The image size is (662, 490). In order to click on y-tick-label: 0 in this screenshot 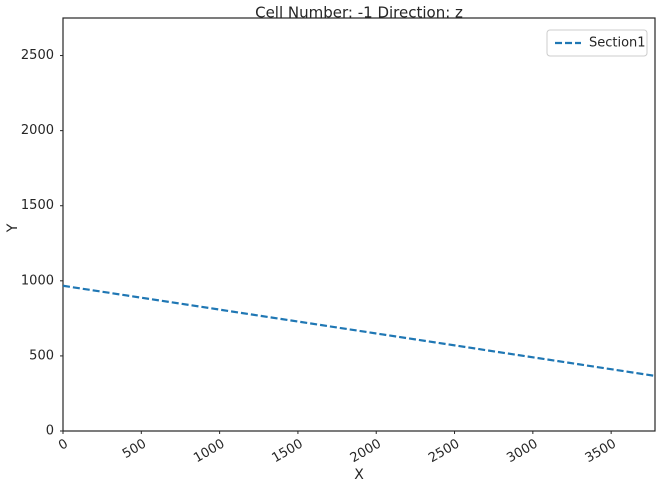, I will do `click(50, 431)`.